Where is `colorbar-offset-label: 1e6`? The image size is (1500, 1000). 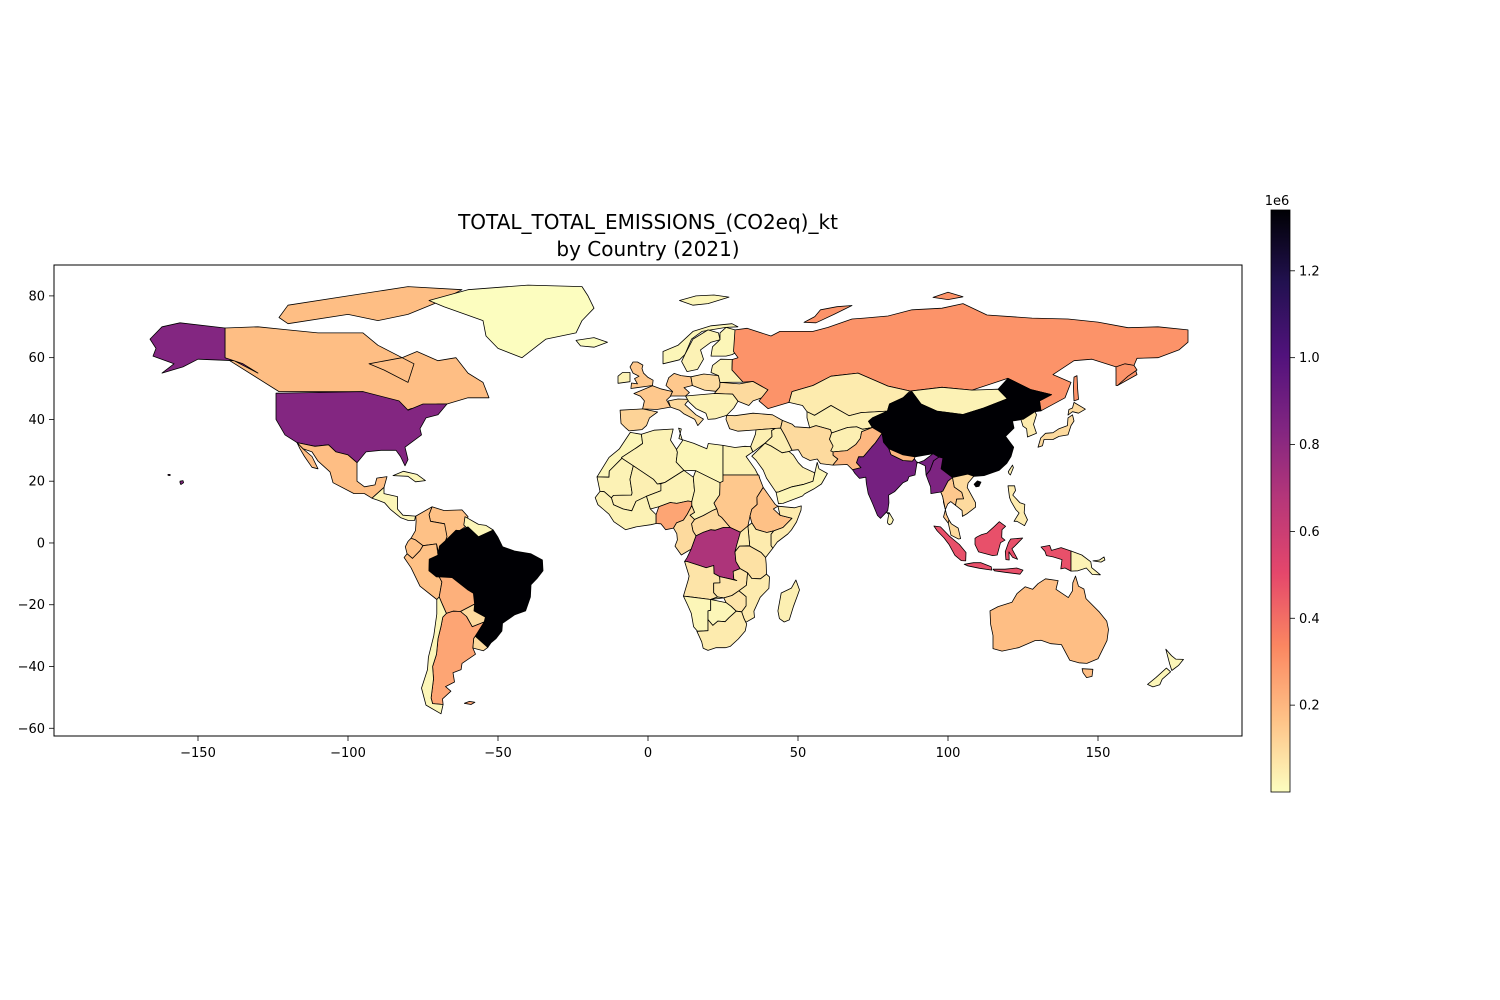 colorbar-offset-label: 1e6 is located at coordinates (1277, 201).